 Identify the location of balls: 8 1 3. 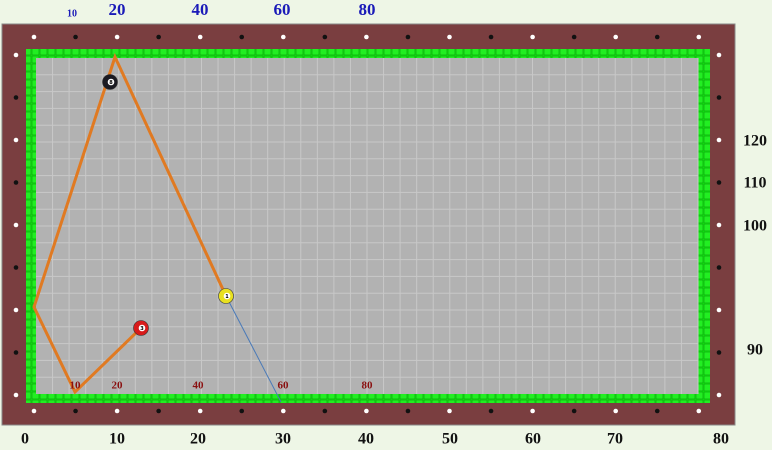
(168, 205).